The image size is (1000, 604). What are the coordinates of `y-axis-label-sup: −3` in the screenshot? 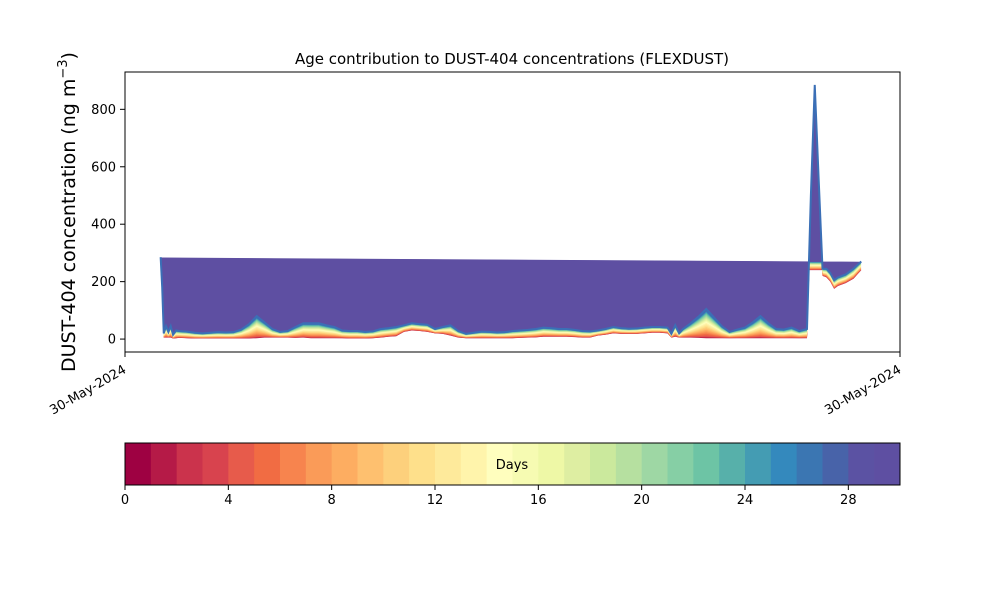 It's located at (63, 68).